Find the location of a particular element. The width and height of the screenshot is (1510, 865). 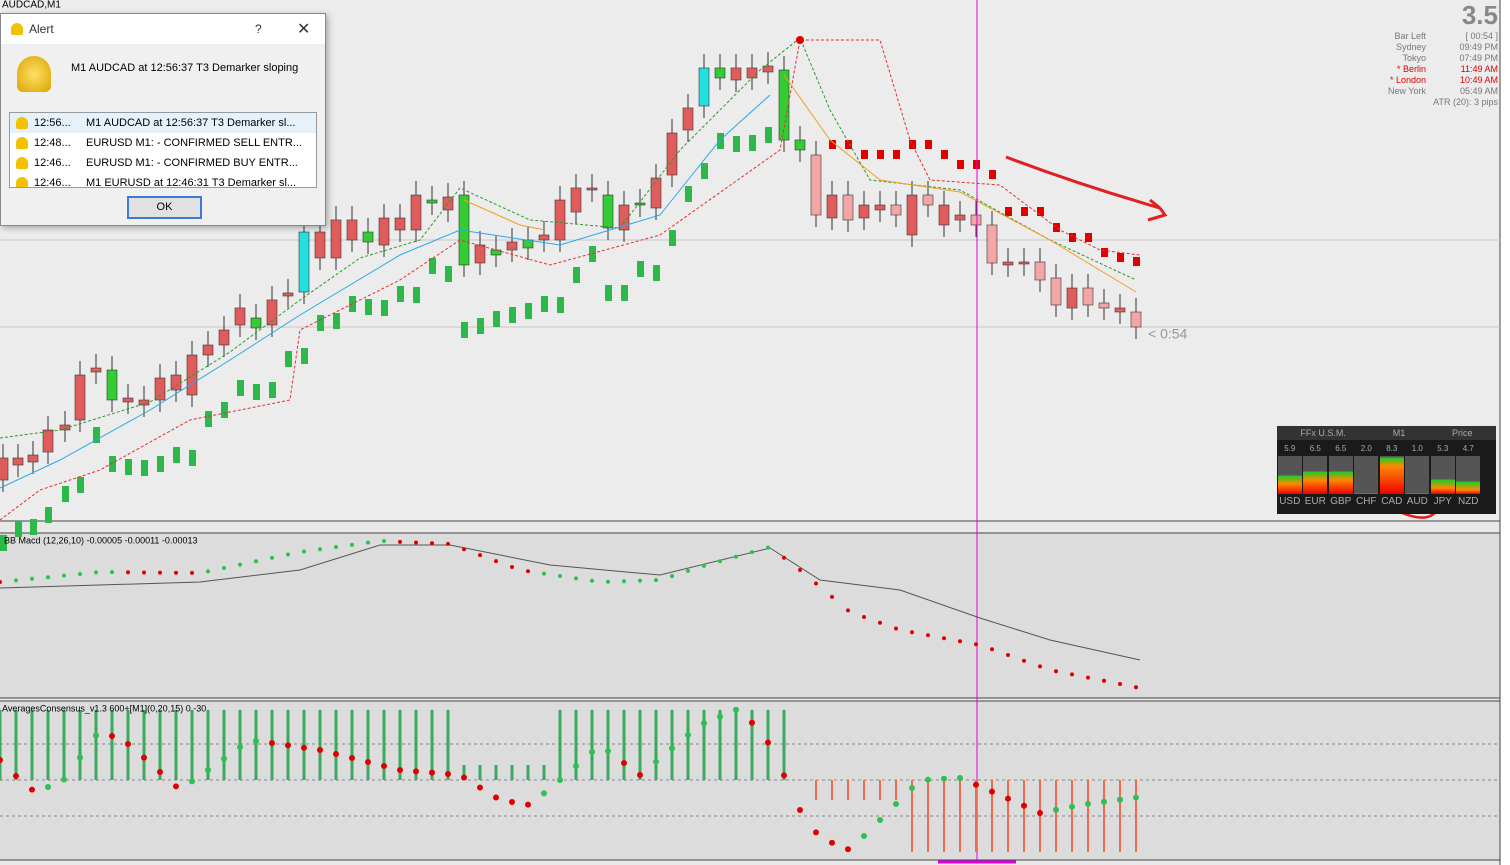

meter-bars is located at coordinates (1386, 475).